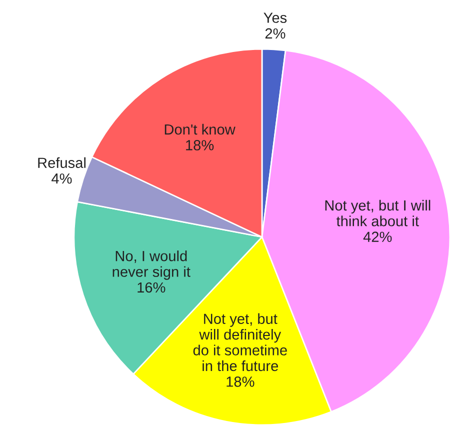  I want to click on data-label: 4%, so click(62, 178).